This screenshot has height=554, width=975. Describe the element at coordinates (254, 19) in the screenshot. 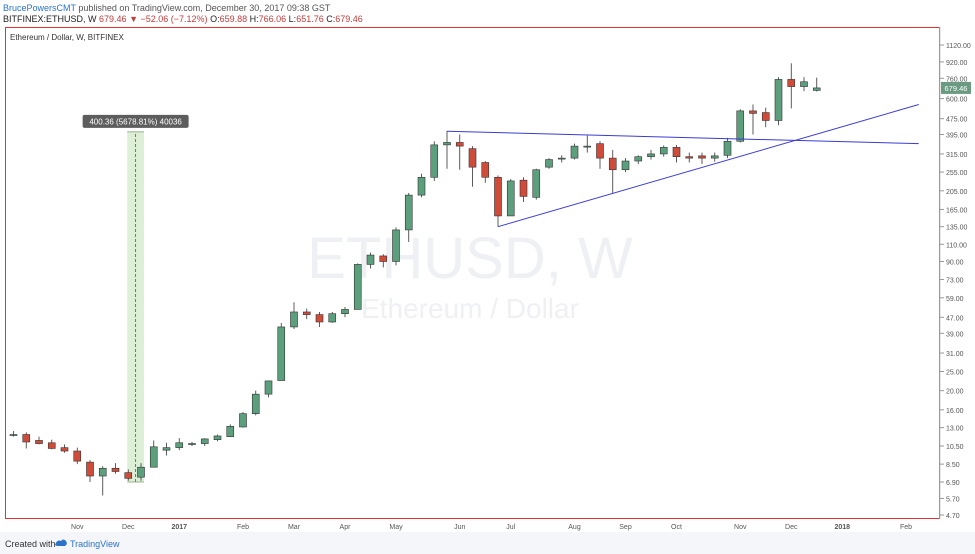

I see `high-label: H:` at that location.